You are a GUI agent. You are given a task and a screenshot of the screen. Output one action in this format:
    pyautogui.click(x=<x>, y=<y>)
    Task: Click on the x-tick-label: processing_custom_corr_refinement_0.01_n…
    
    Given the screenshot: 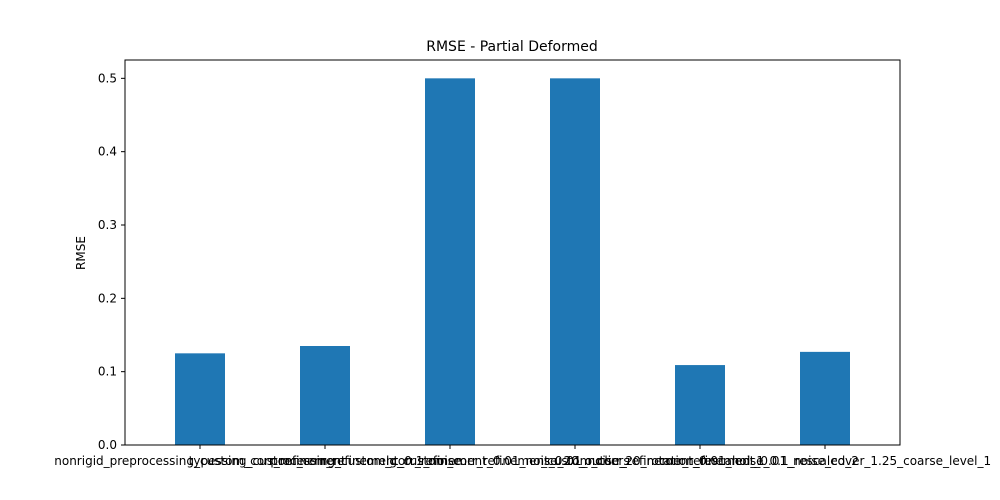 What is the action you would take?
    pyautogui.click(x=449, y=461)
    